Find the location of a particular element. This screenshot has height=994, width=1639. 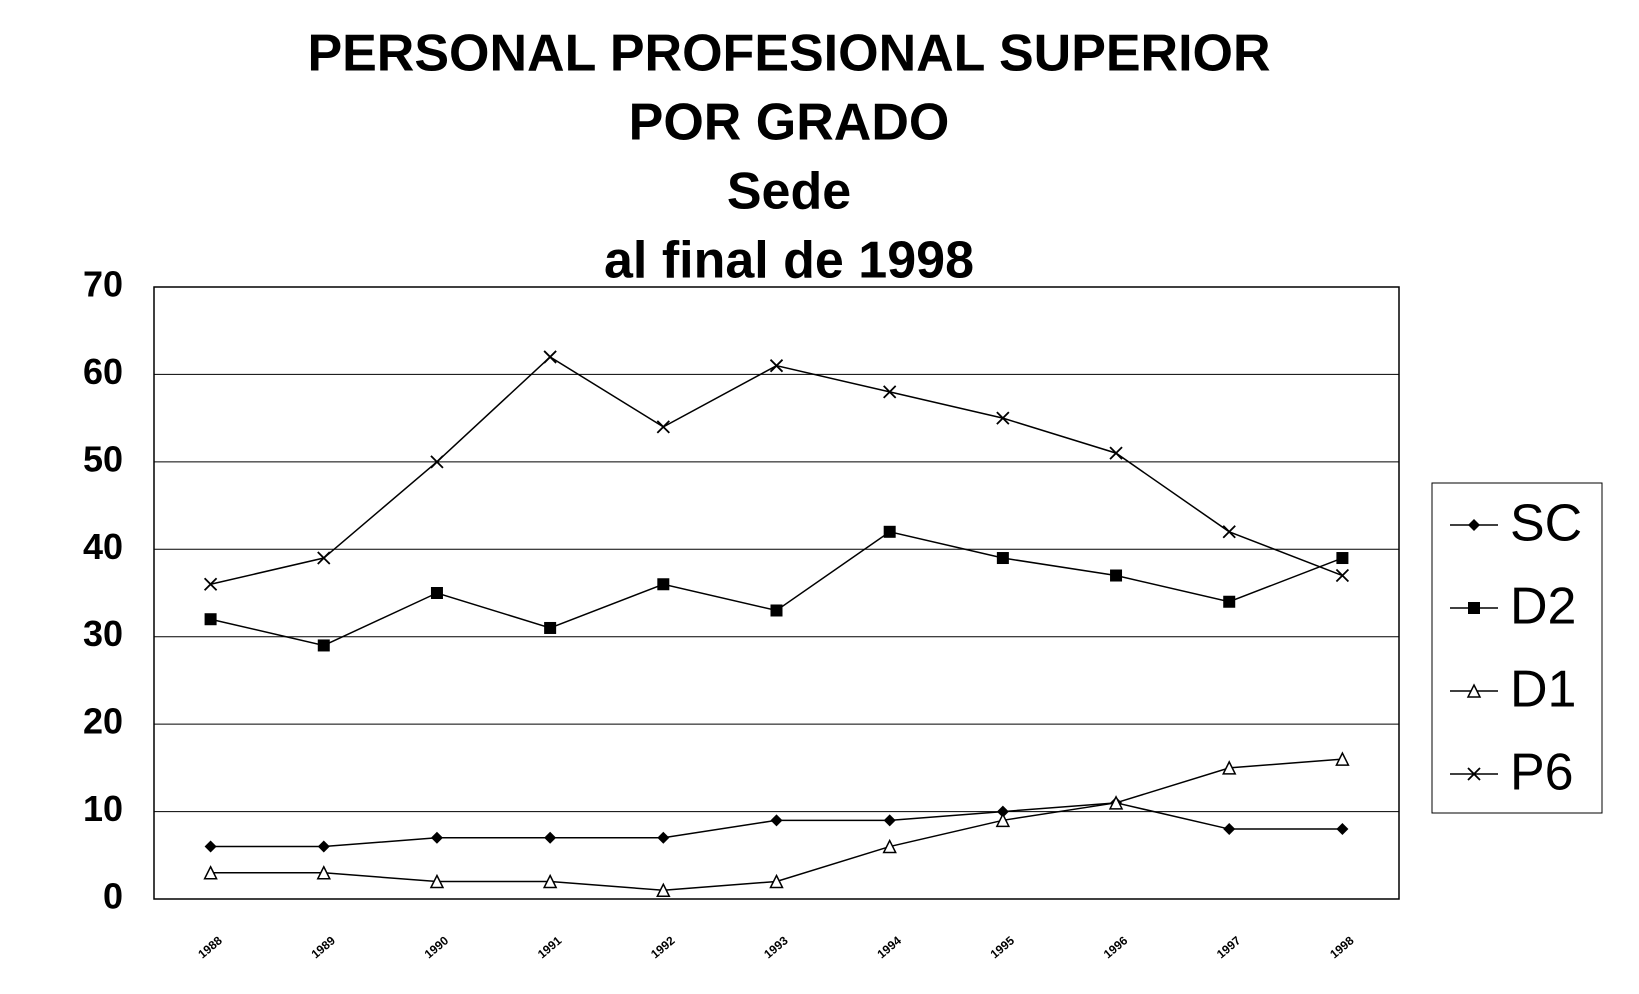

legend-label: D2 is located at coordinates (1543, 607).